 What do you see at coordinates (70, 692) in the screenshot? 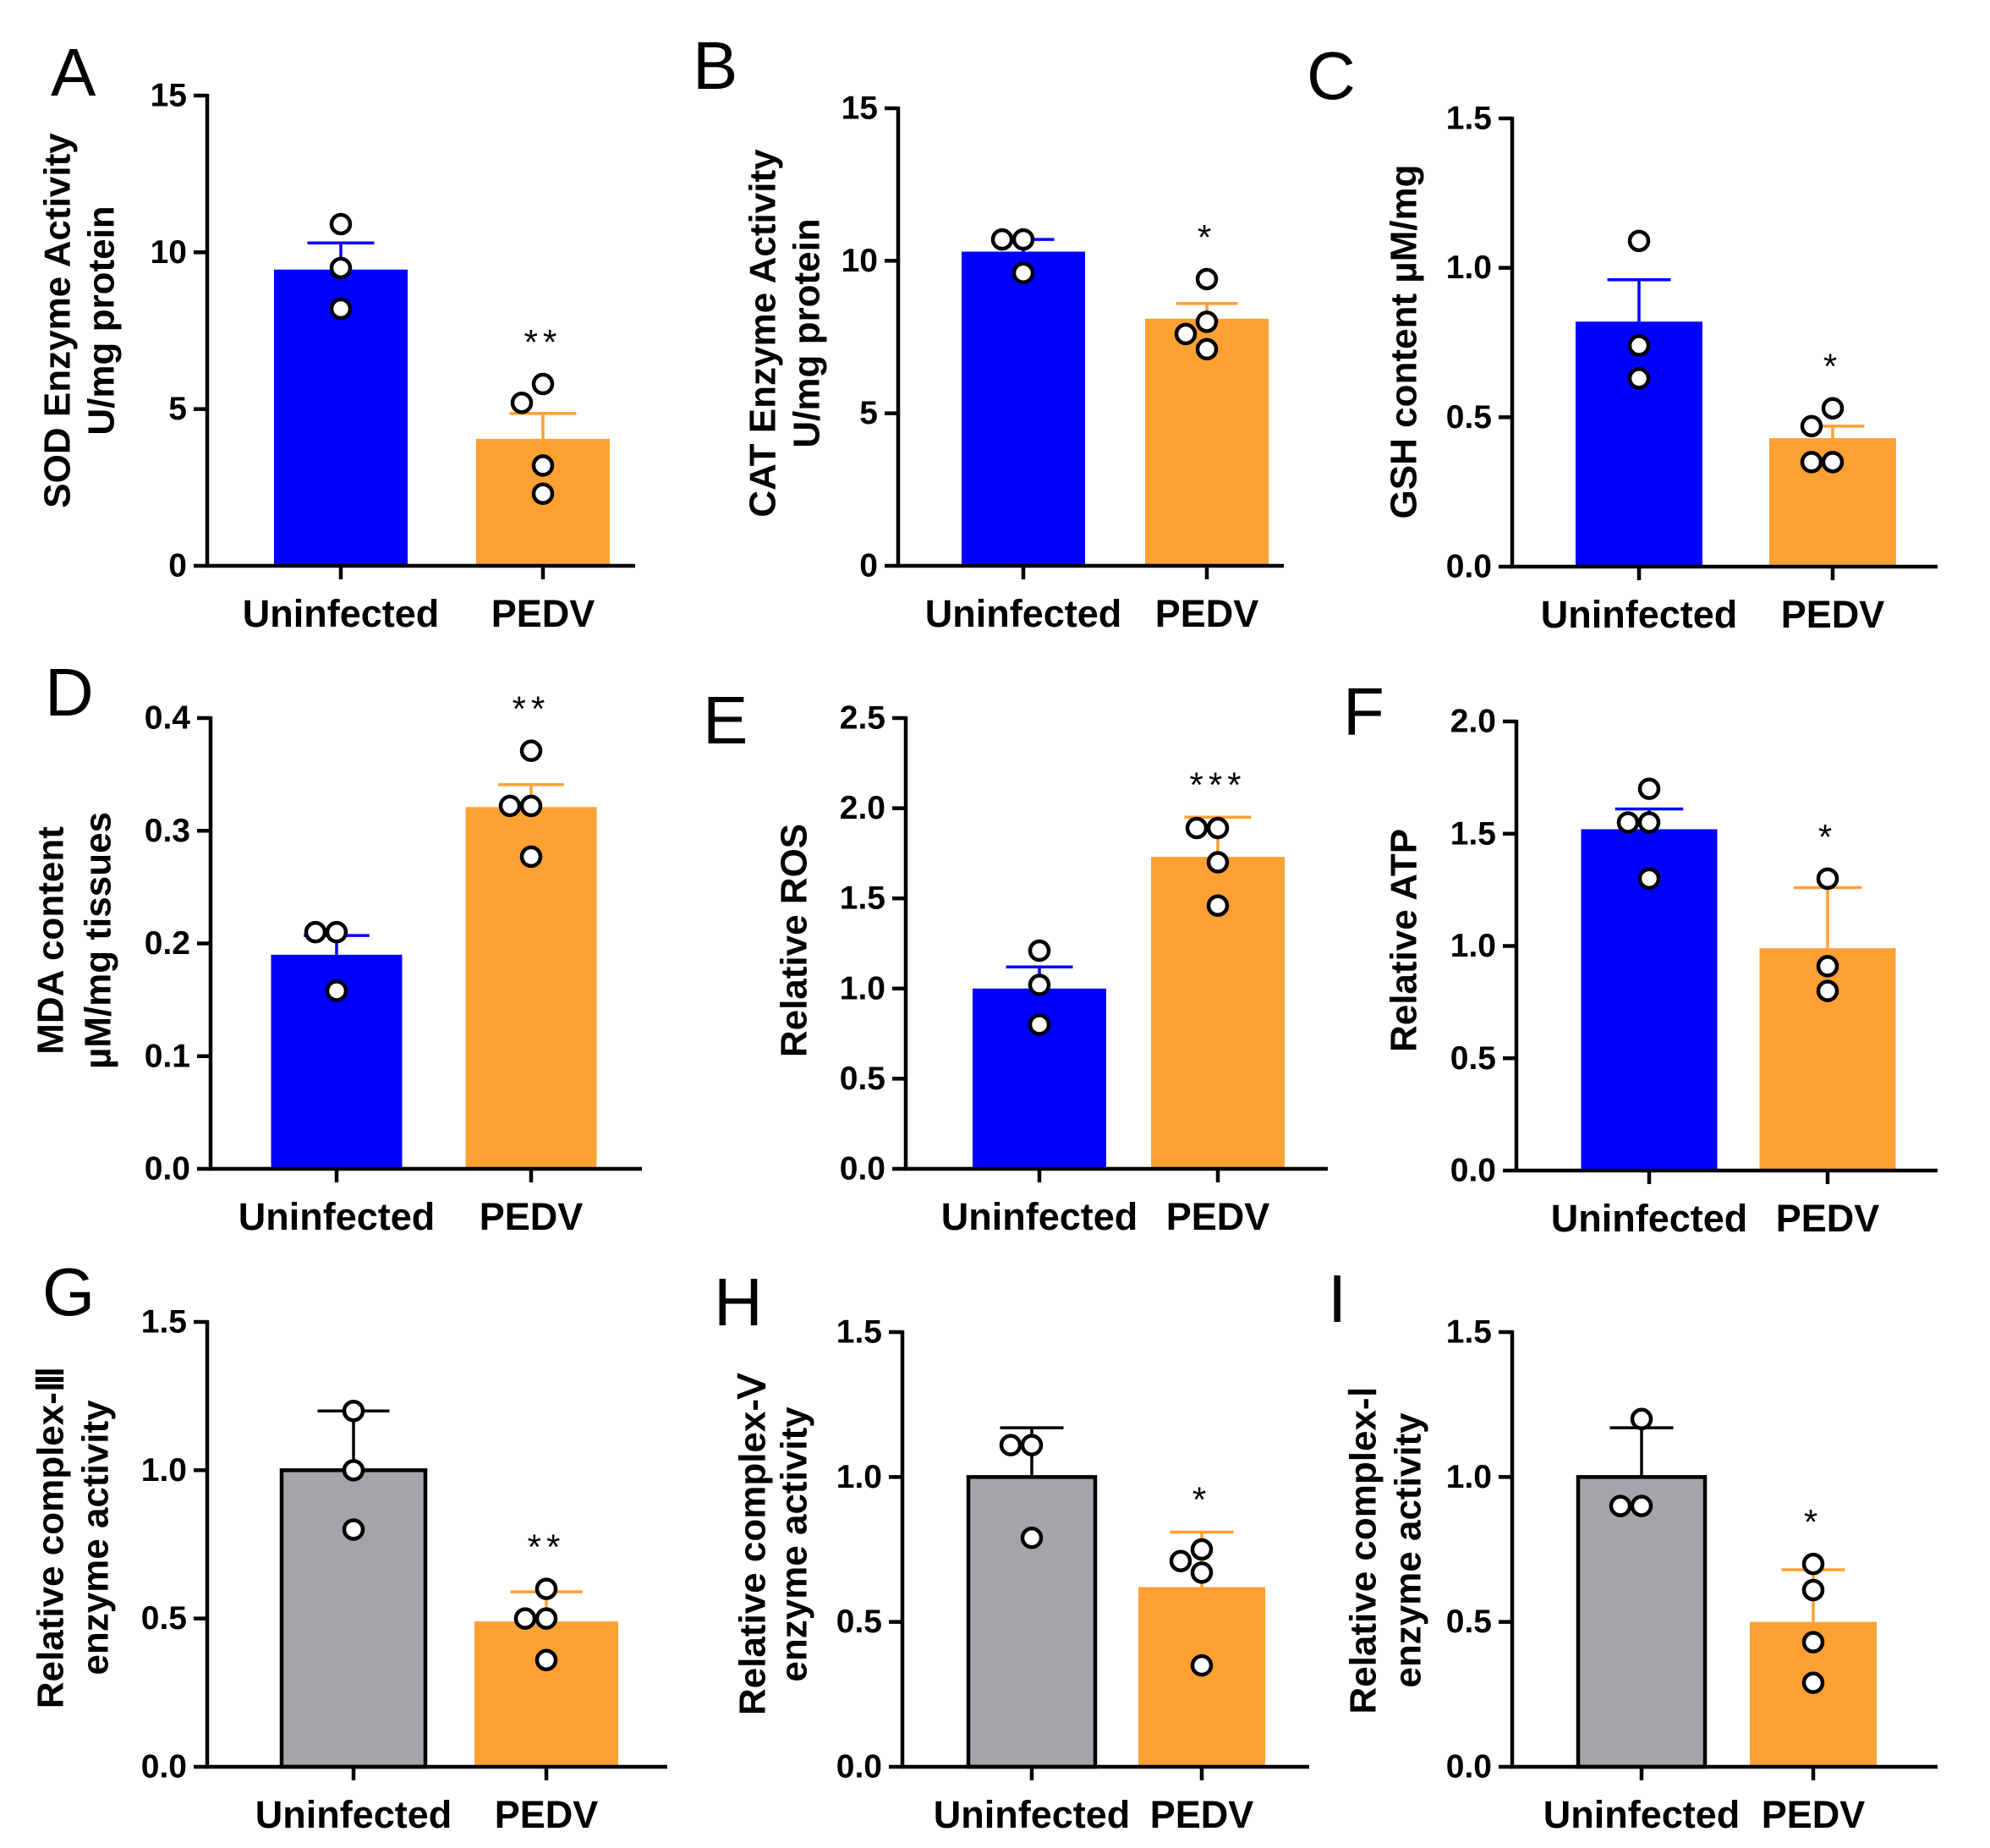
I see `panel-letter: D` at bounding box center [70, 692].